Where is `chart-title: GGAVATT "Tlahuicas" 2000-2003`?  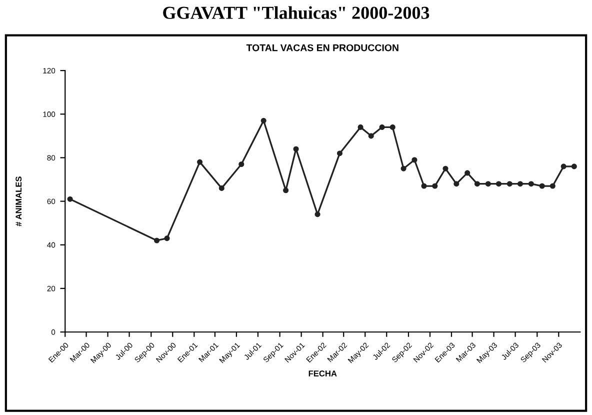 chart-title: GGAVATT "Tlahuicas" 2000-2003 is located at coordinates (296, 13).